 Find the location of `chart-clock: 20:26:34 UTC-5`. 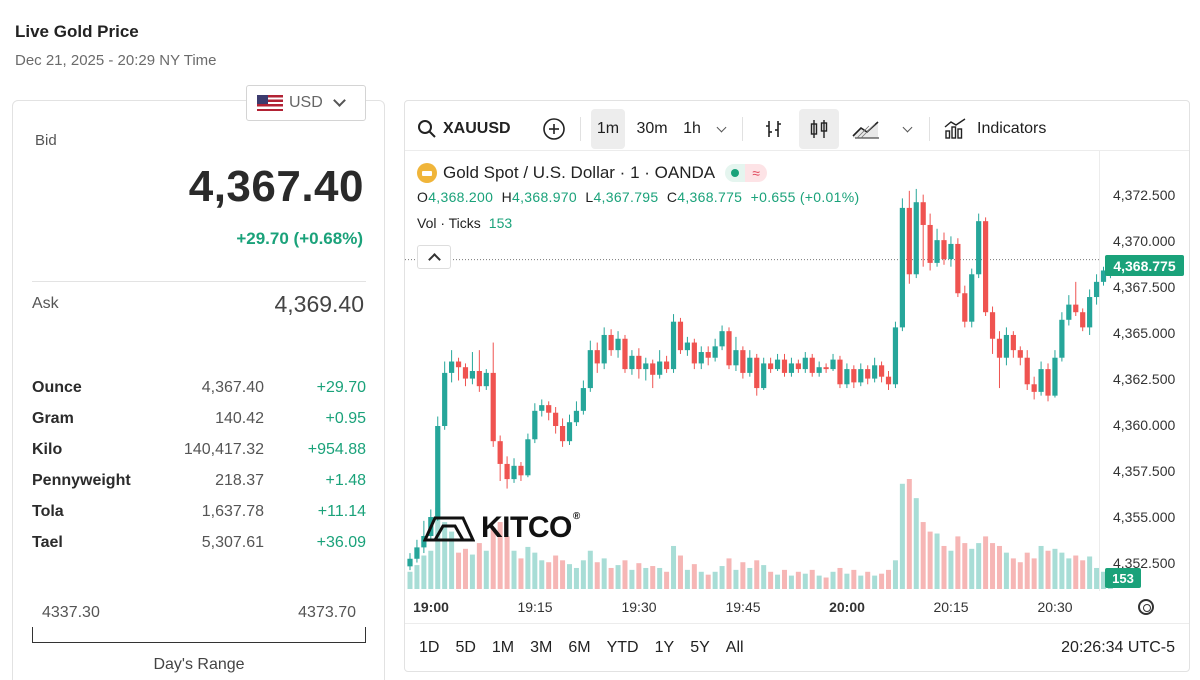

chart-clock: 20:26:34 UTC-5 is located at coordinates (1118, 647).